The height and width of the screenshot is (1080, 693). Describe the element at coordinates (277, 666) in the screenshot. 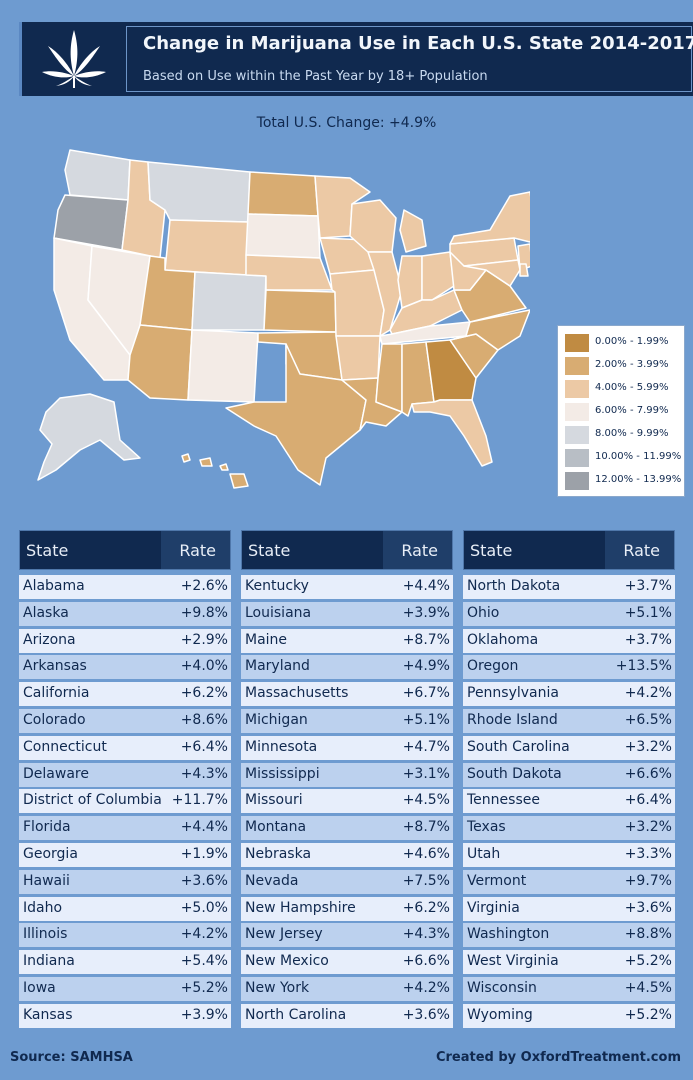

I see `cell-state: Maryland` at that location.